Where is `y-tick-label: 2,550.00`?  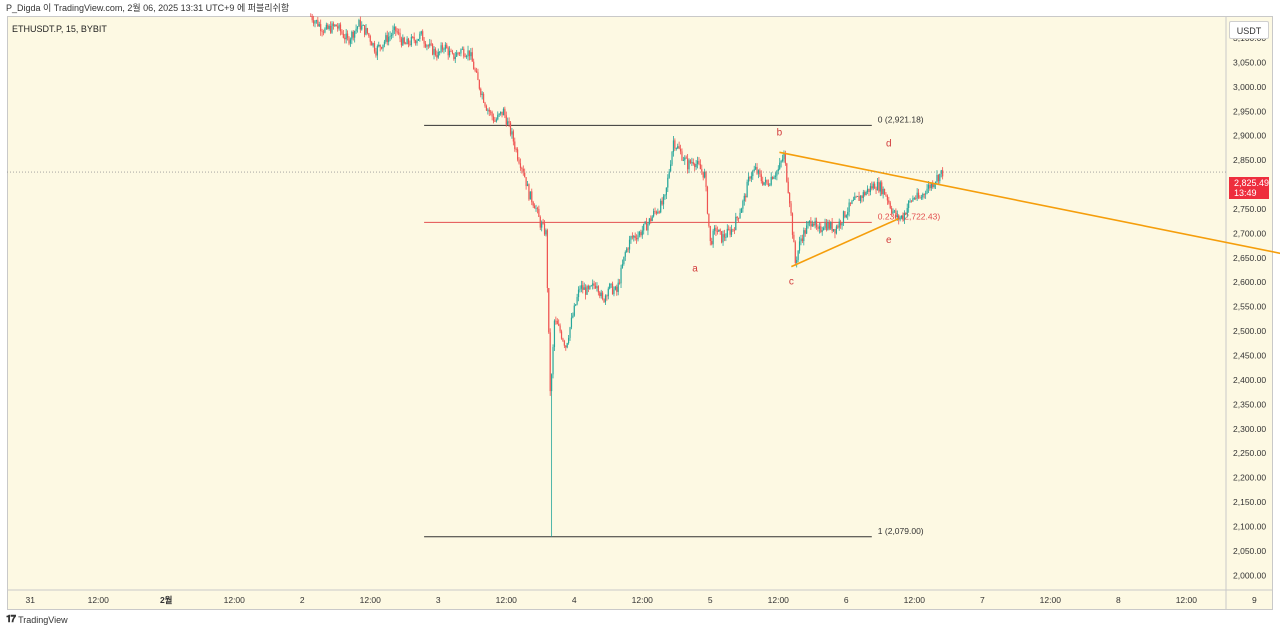 y-tick-label: 2,550.00 is located at coordinates (1249, 307).